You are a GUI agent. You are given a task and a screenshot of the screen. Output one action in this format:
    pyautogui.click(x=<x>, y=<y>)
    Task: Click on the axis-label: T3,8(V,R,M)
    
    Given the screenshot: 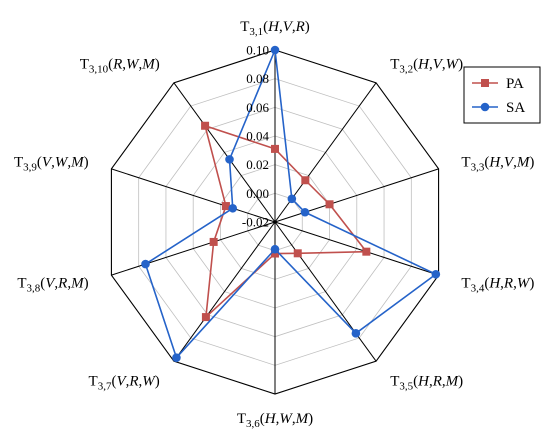 What is the action you would take?
    pyautogui.click(x=52, y=285)
    